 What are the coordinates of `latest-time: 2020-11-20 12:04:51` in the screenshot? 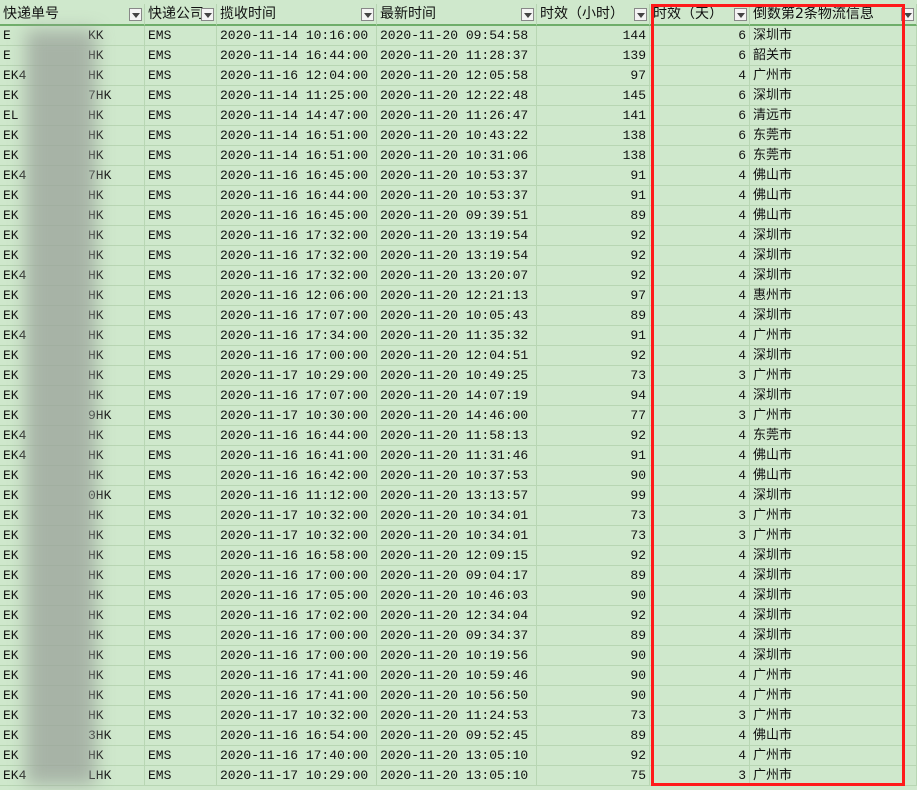 It's located at (457, 356).